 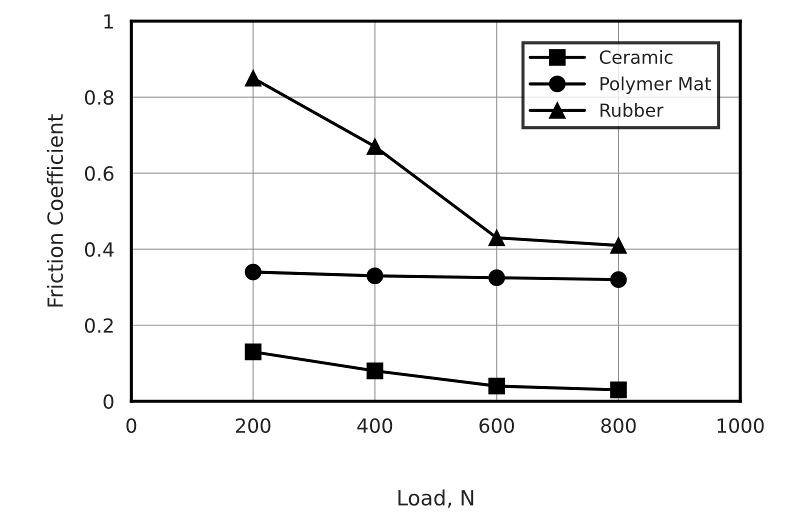 I want to click on x-tick-label: 200, so click(x=253, y=425).